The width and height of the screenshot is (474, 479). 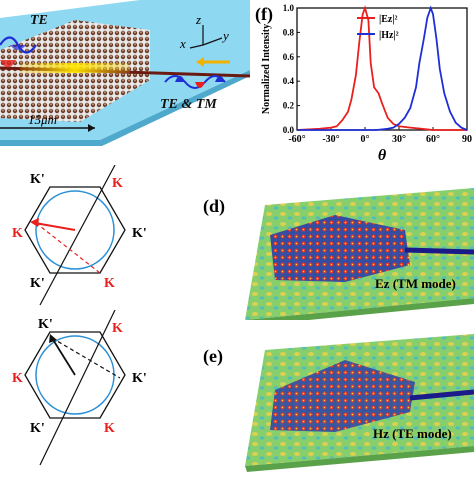 I want to click on x-tick-label: -60°, so click(x=296, y=139).